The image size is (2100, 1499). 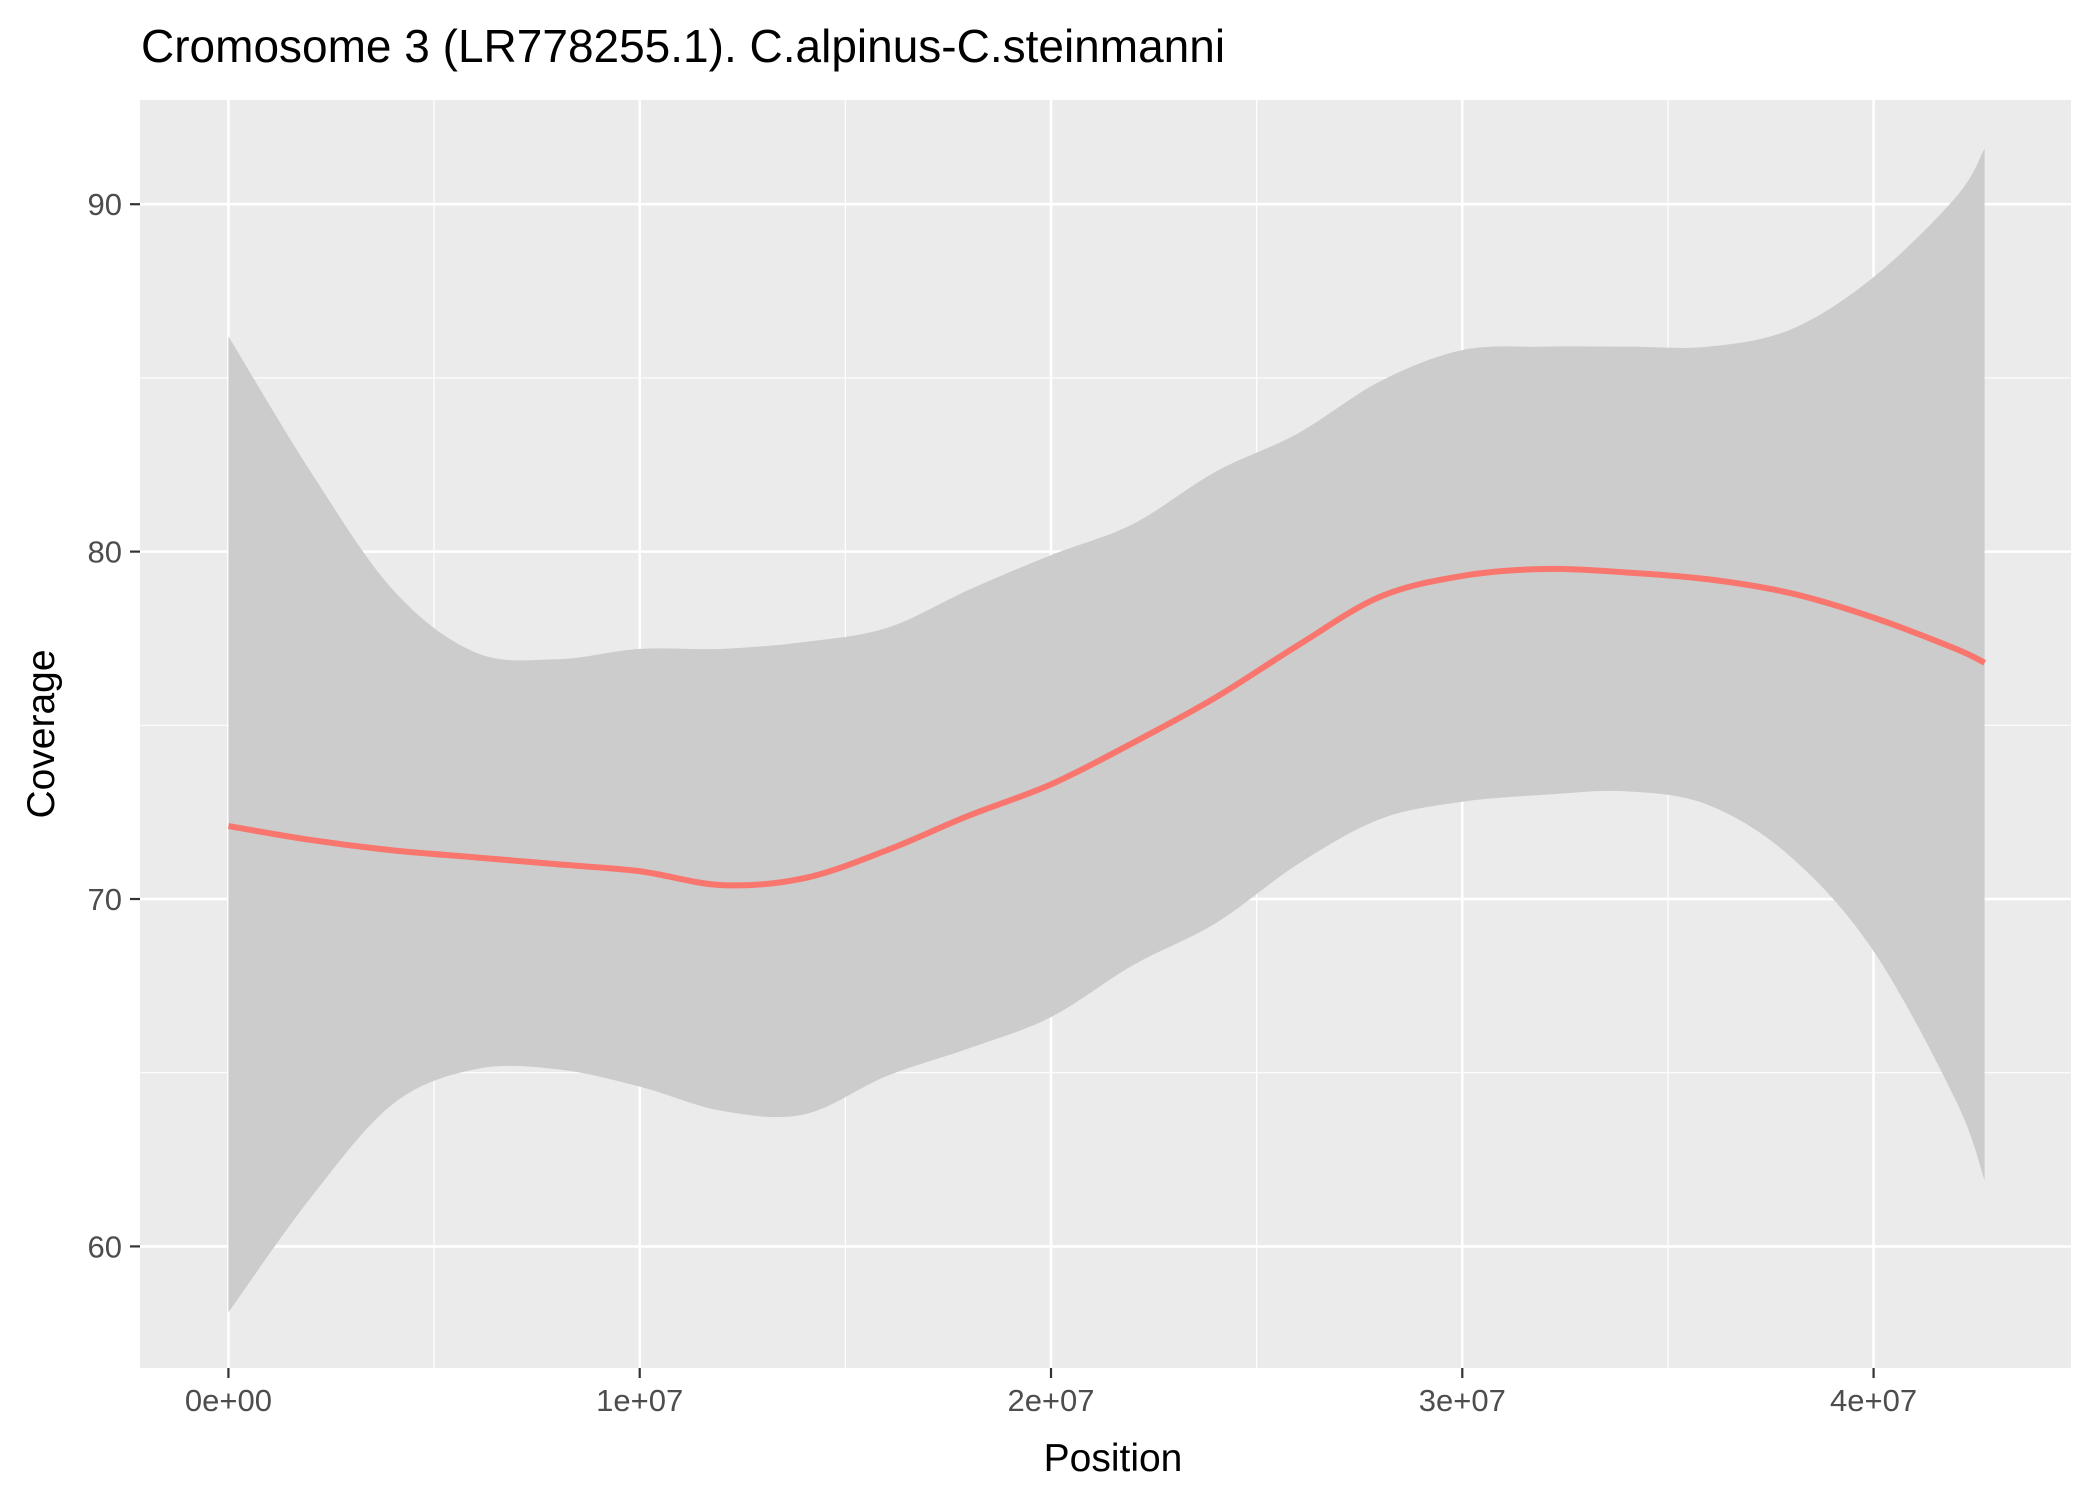 I want to click on x-tick-label: 1e+07, so click(x=639, y=1400).